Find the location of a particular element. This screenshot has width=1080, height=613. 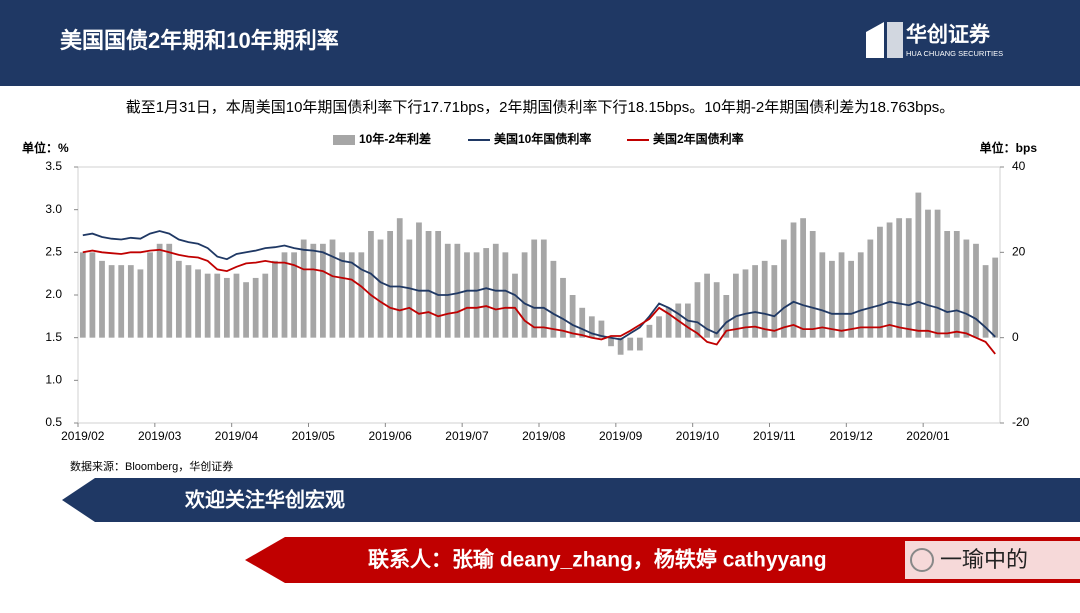

x-tick-label: 2019/11 is located at coordinates (774, 436).